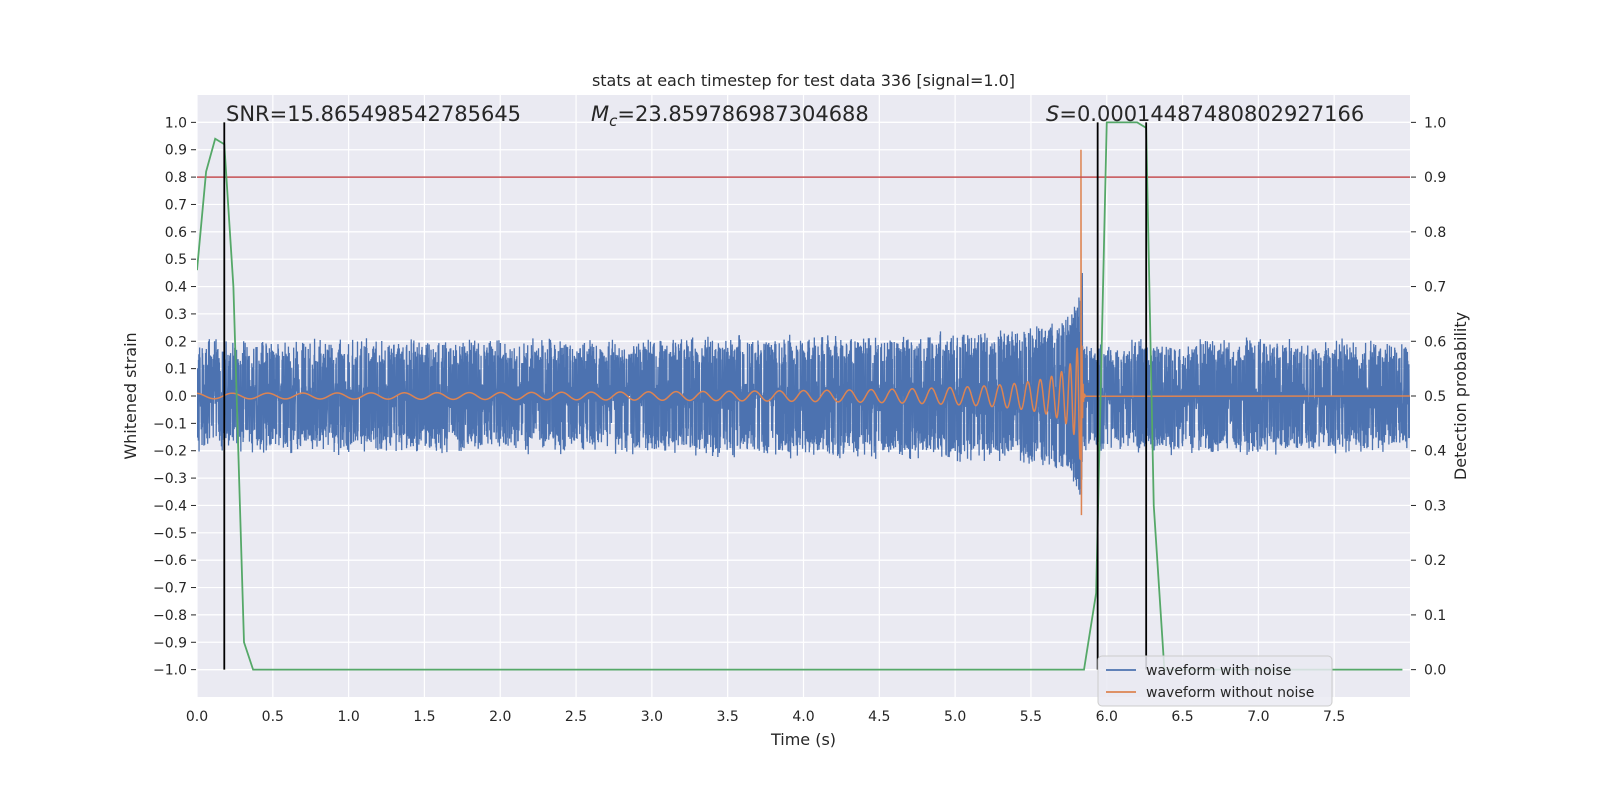 The width and height of the screenshot is (1600, 800). What do you see at coordinates (170, 424) in the screenshot?
I see `y-tick-label: −0.1` at bounding box center [170, 424].